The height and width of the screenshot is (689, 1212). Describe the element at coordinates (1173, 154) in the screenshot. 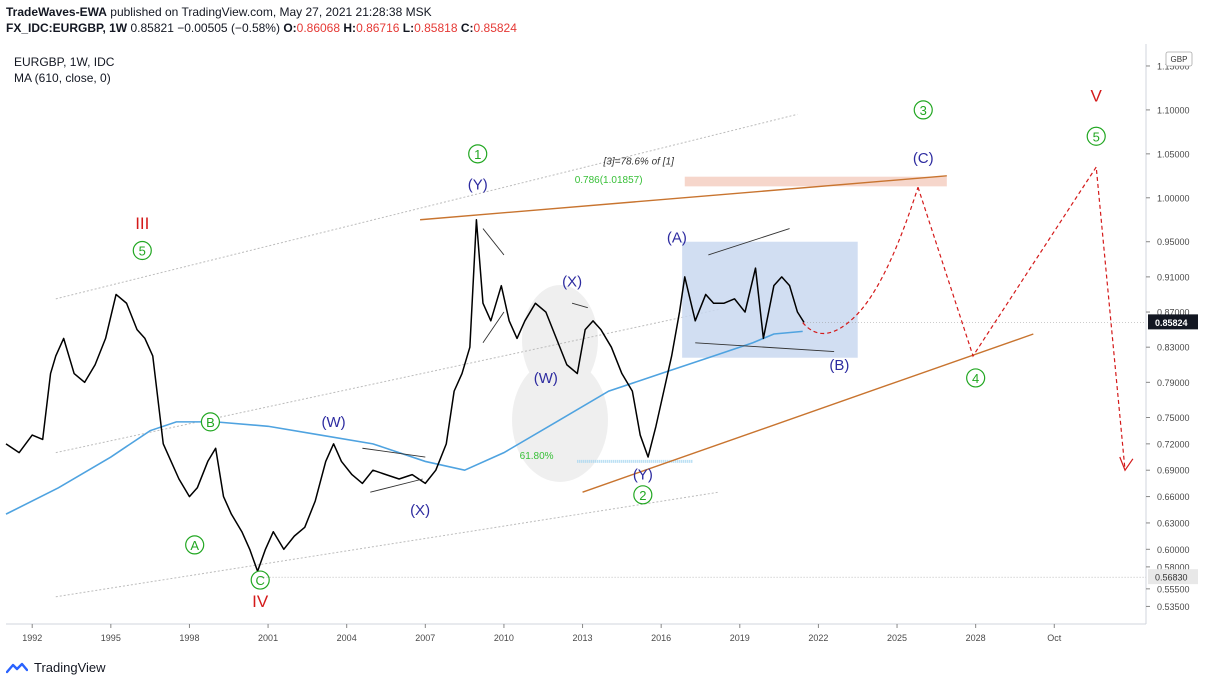

I see `y-tick-label: 1.05000` at that location.